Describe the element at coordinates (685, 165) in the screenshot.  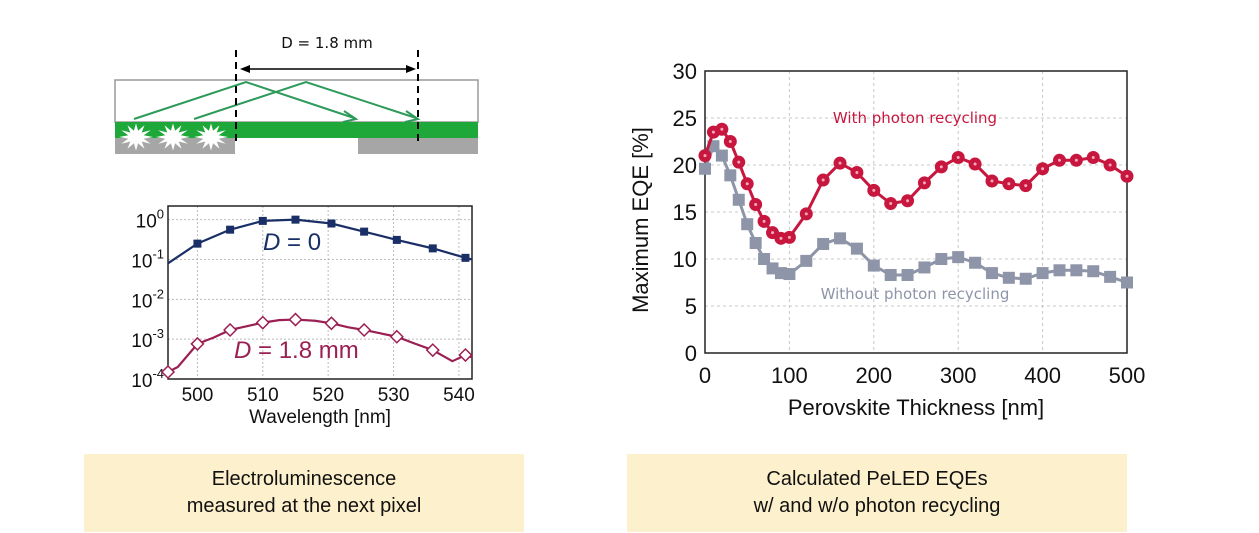
I see `y-tick-label: 20` at that location.